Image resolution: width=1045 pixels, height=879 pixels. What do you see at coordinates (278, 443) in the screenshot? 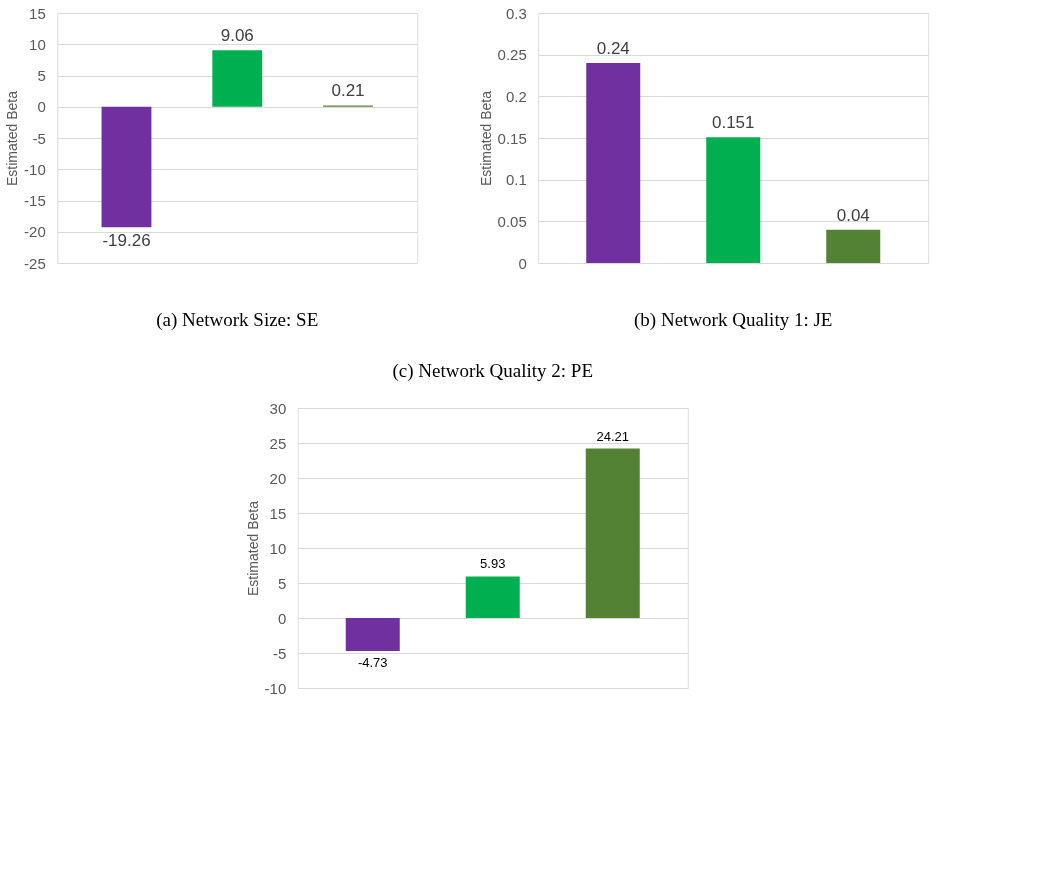
I see `y-tick-label: 25` at bounding box center [278, 443].